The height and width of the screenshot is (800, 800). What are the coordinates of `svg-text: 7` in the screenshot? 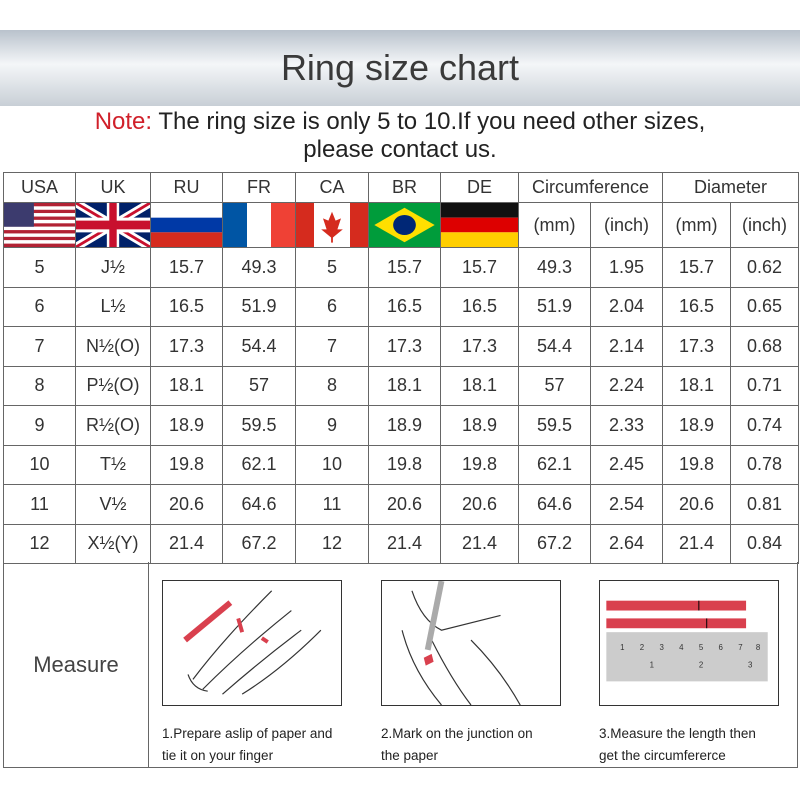 It's located at (740, 647).